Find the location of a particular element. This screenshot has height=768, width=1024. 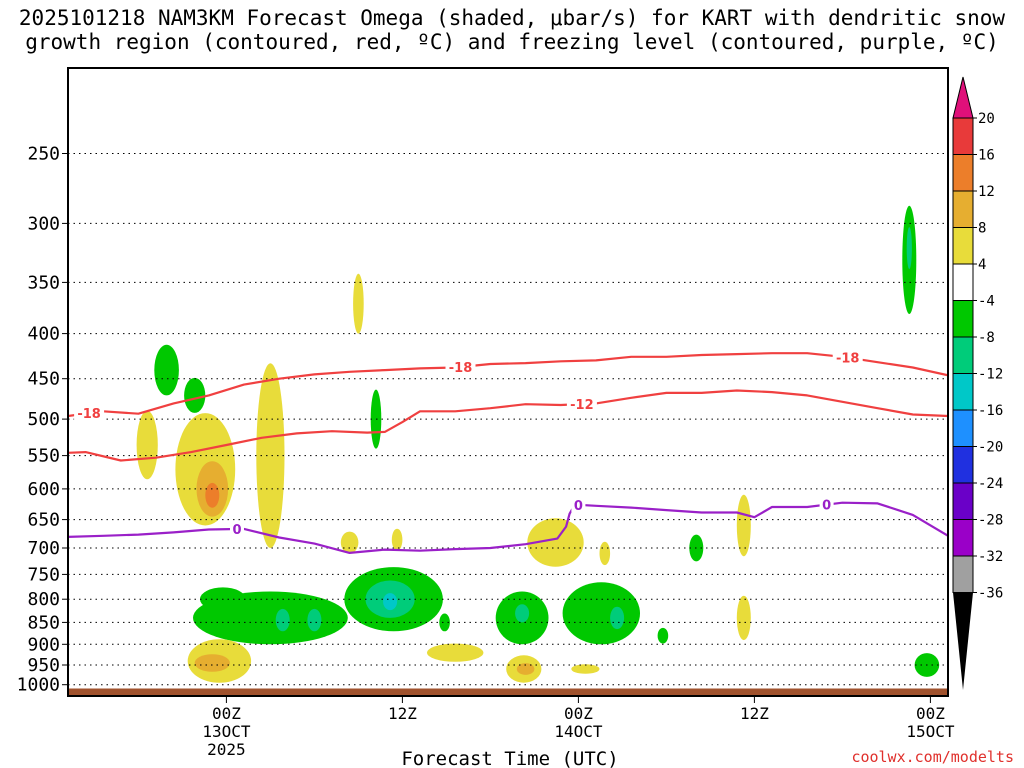

y-tick-label-850: 850 is located at coordinates (43, 622).